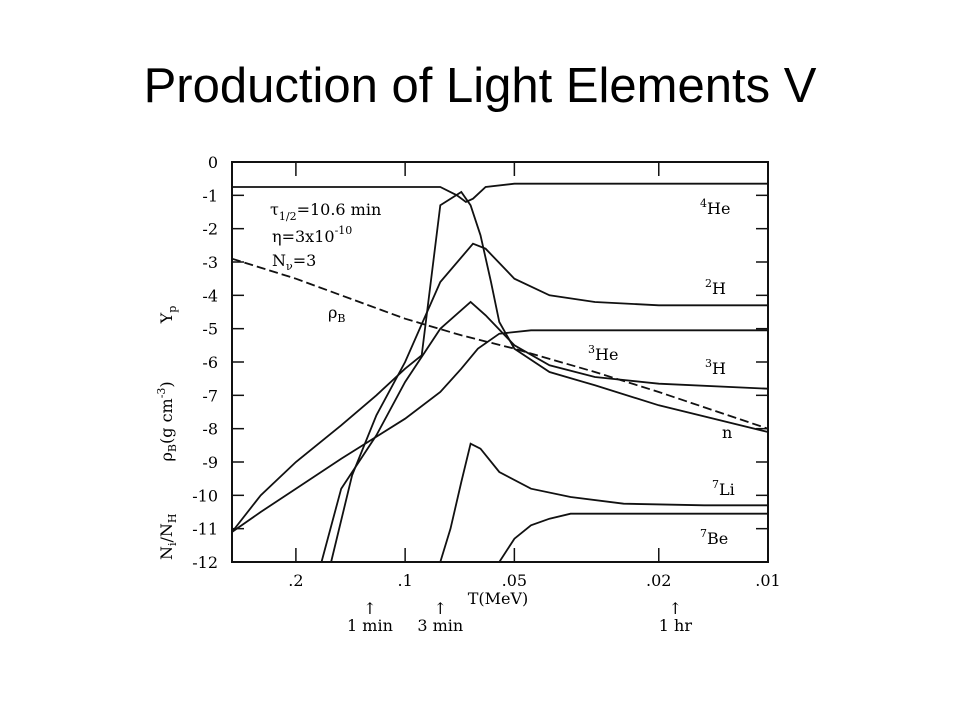  Describe the element at coordinates (500, 193) in the screenshot. I see `curve-4He` at that location.